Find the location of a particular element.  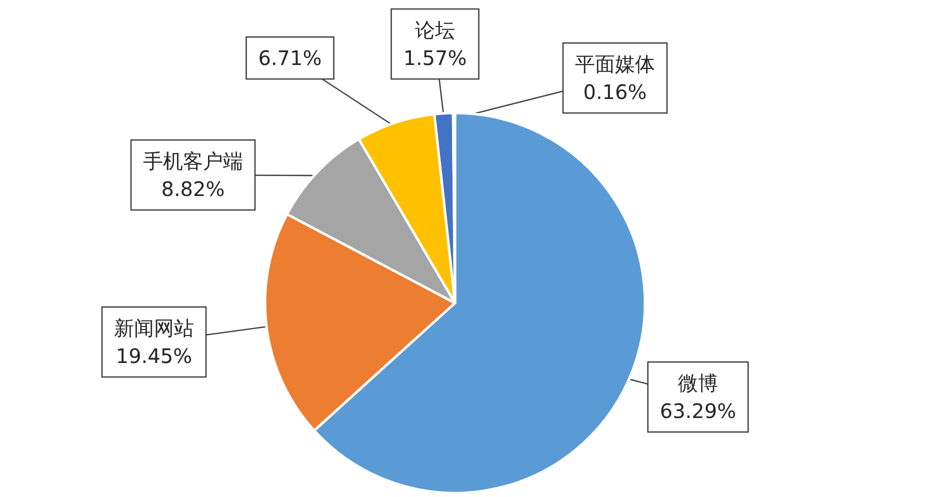

data-label: 8.82% is located at coordinates (193, 189).